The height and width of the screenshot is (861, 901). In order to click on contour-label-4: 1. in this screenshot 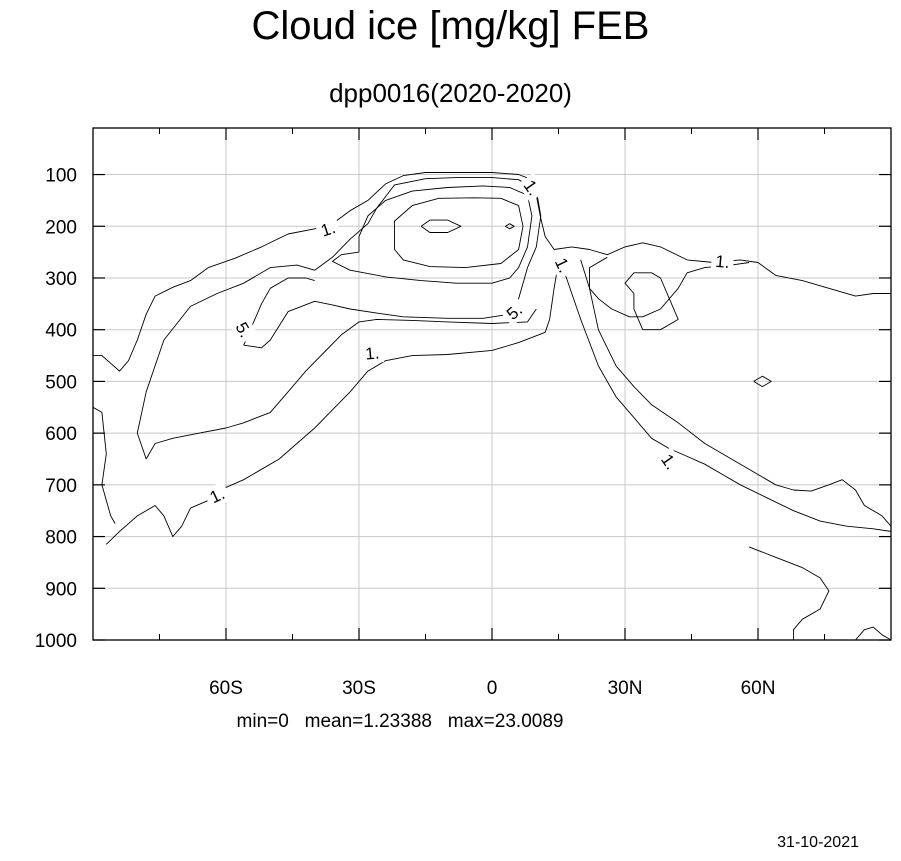, I will do `click(372, 353)`.